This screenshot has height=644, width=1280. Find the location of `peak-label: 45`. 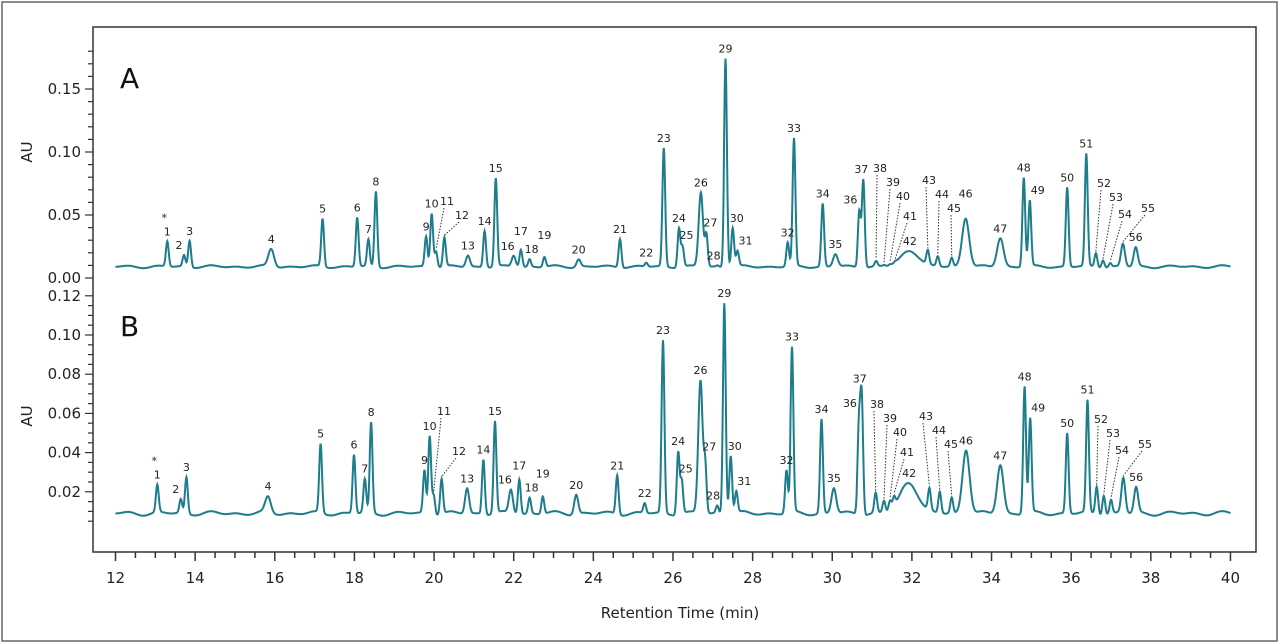

peak-label: 45 is located at coordinates (954, 208).